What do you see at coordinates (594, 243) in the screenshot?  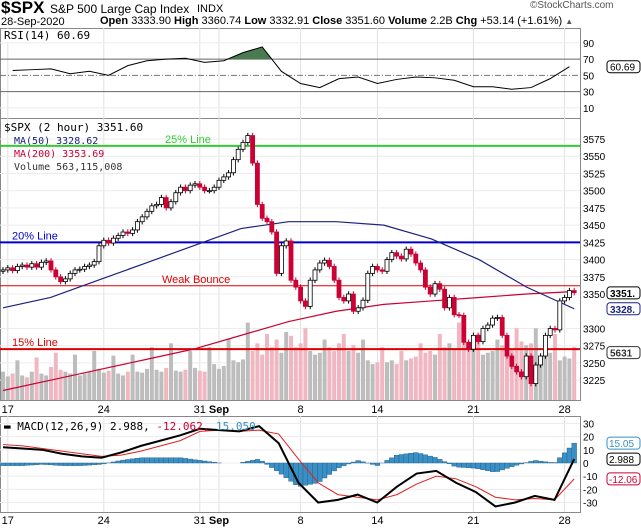 I see `price-y-tick: 3425` at bounding box center [594, 243].